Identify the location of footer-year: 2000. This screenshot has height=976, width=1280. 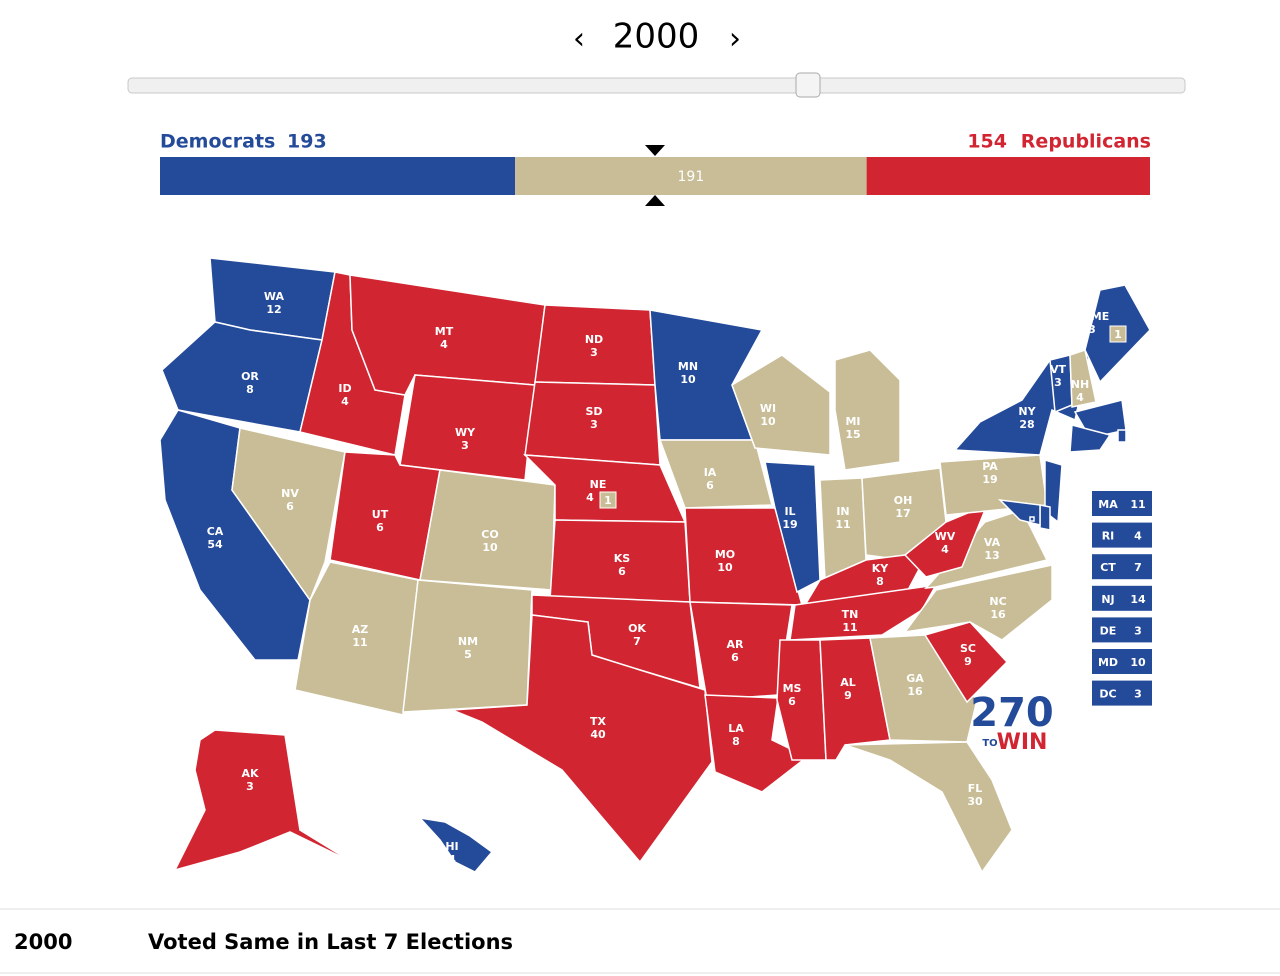
(43, 942).